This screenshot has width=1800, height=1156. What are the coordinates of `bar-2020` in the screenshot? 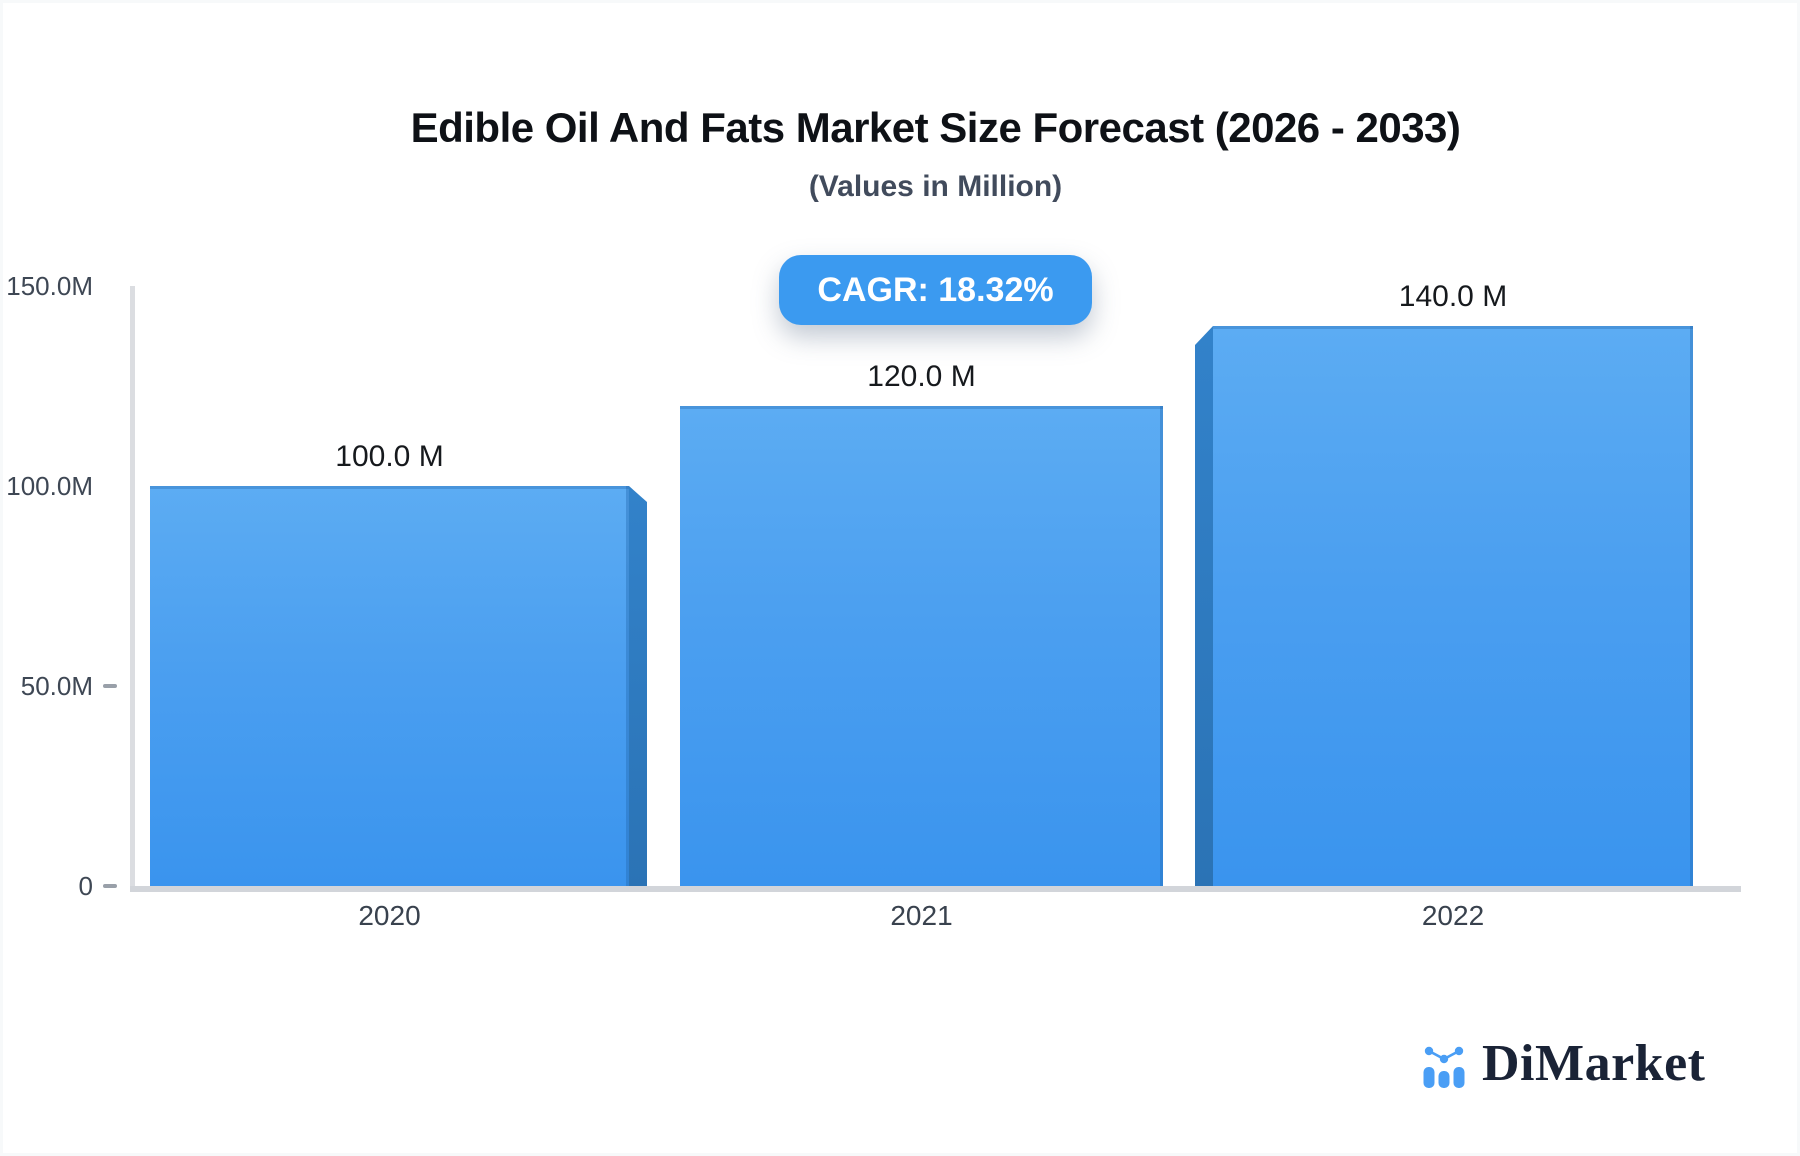 It's located at (389, 686).